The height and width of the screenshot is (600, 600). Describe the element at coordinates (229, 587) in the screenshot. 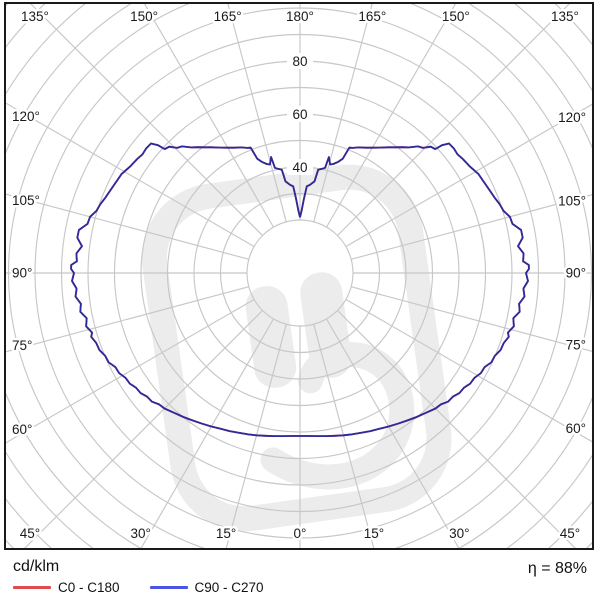

I see `legend-label-c90-c270: C90 - C270` at that location.